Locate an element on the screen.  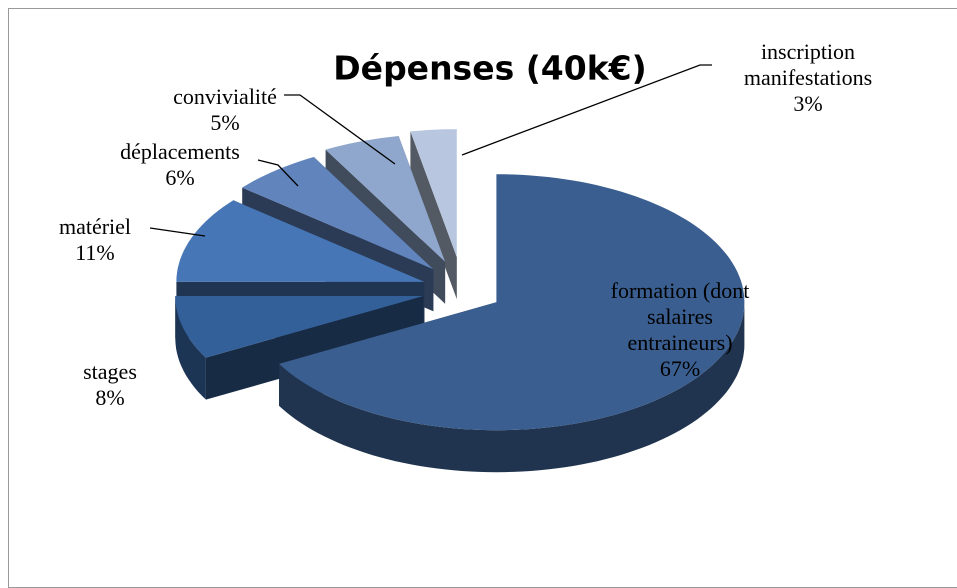
value-label: 5% is located at coordinates (225, 122).